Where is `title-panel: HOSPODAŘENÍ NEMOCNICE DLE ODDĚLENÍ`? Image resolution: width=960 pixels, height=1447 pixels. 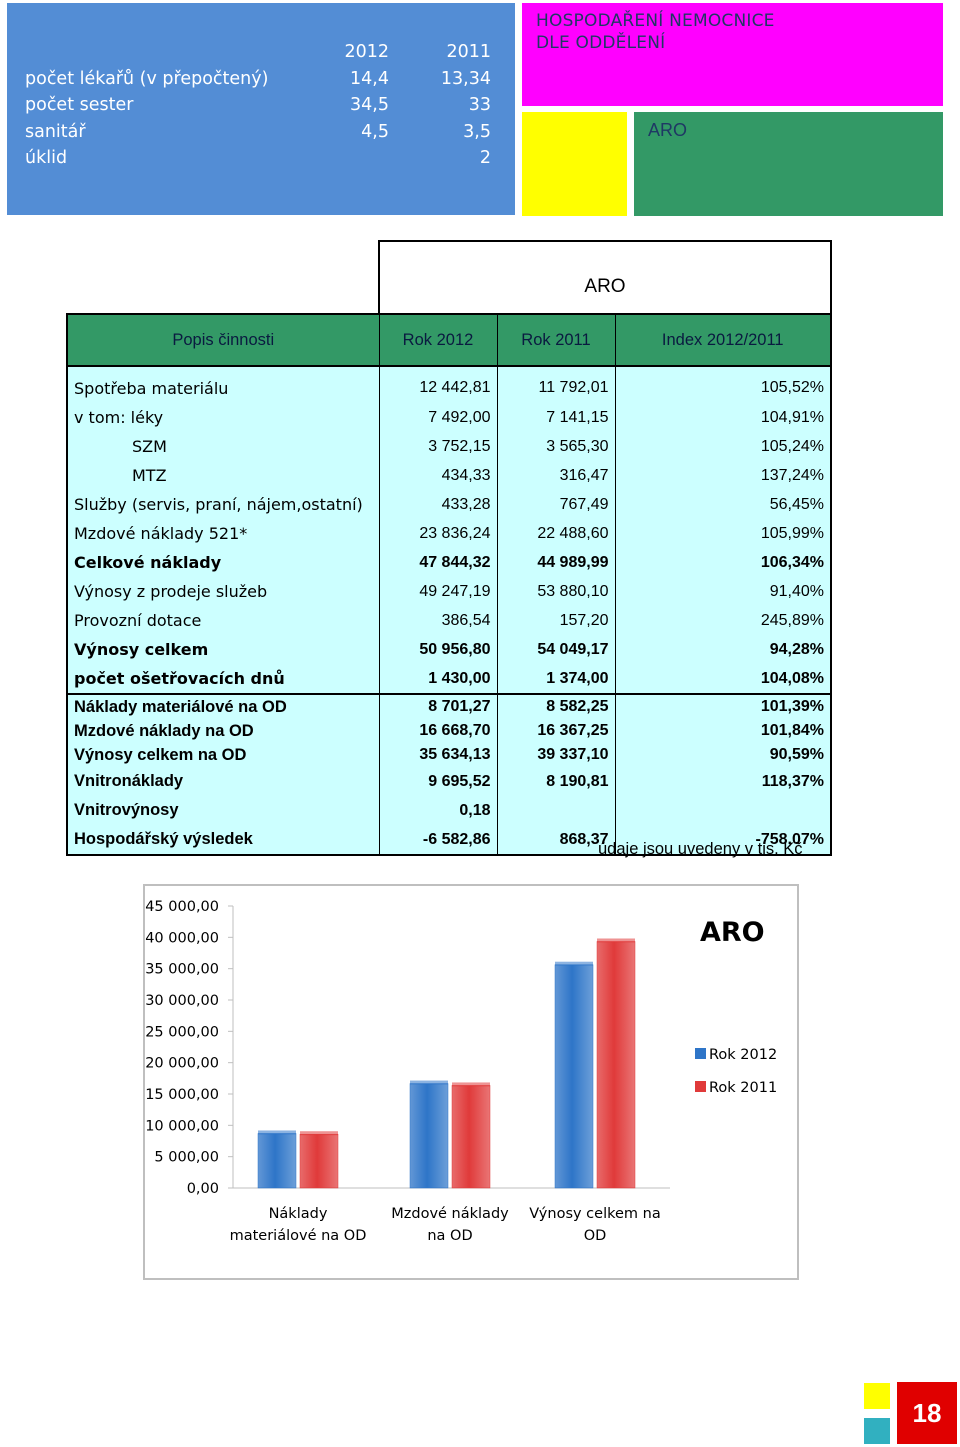
title-panel: HOSPODAŘENÍ NEMOCNICE DLE ODDĚLENÍ is located at coordinates (732, 54).